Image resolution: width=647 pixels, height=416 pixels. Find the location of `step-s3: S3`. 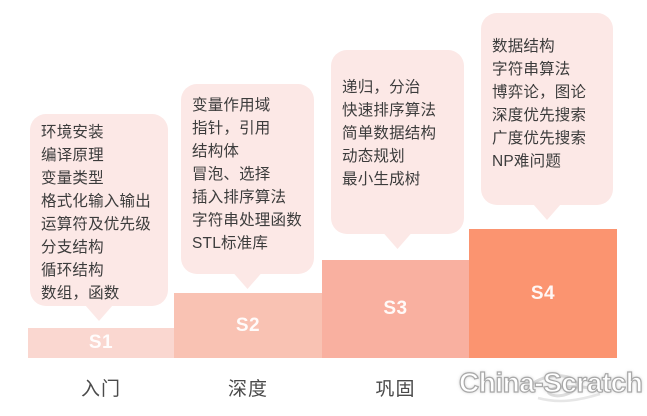

step-s3: S3 is located at coordinates (395, 309).